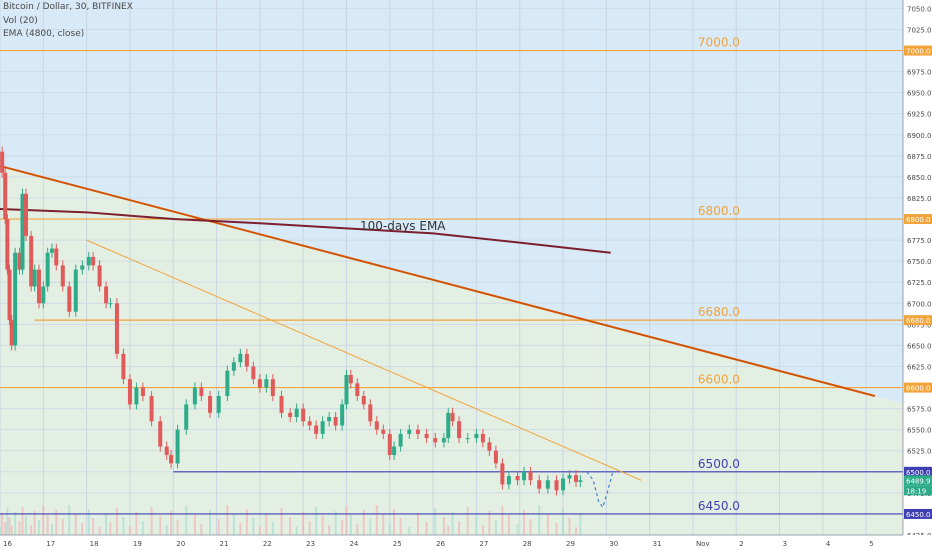 The height and width of the screenshot is (550, 932). I want to click on y-tick-label: 6850.0, so click(919, 178).